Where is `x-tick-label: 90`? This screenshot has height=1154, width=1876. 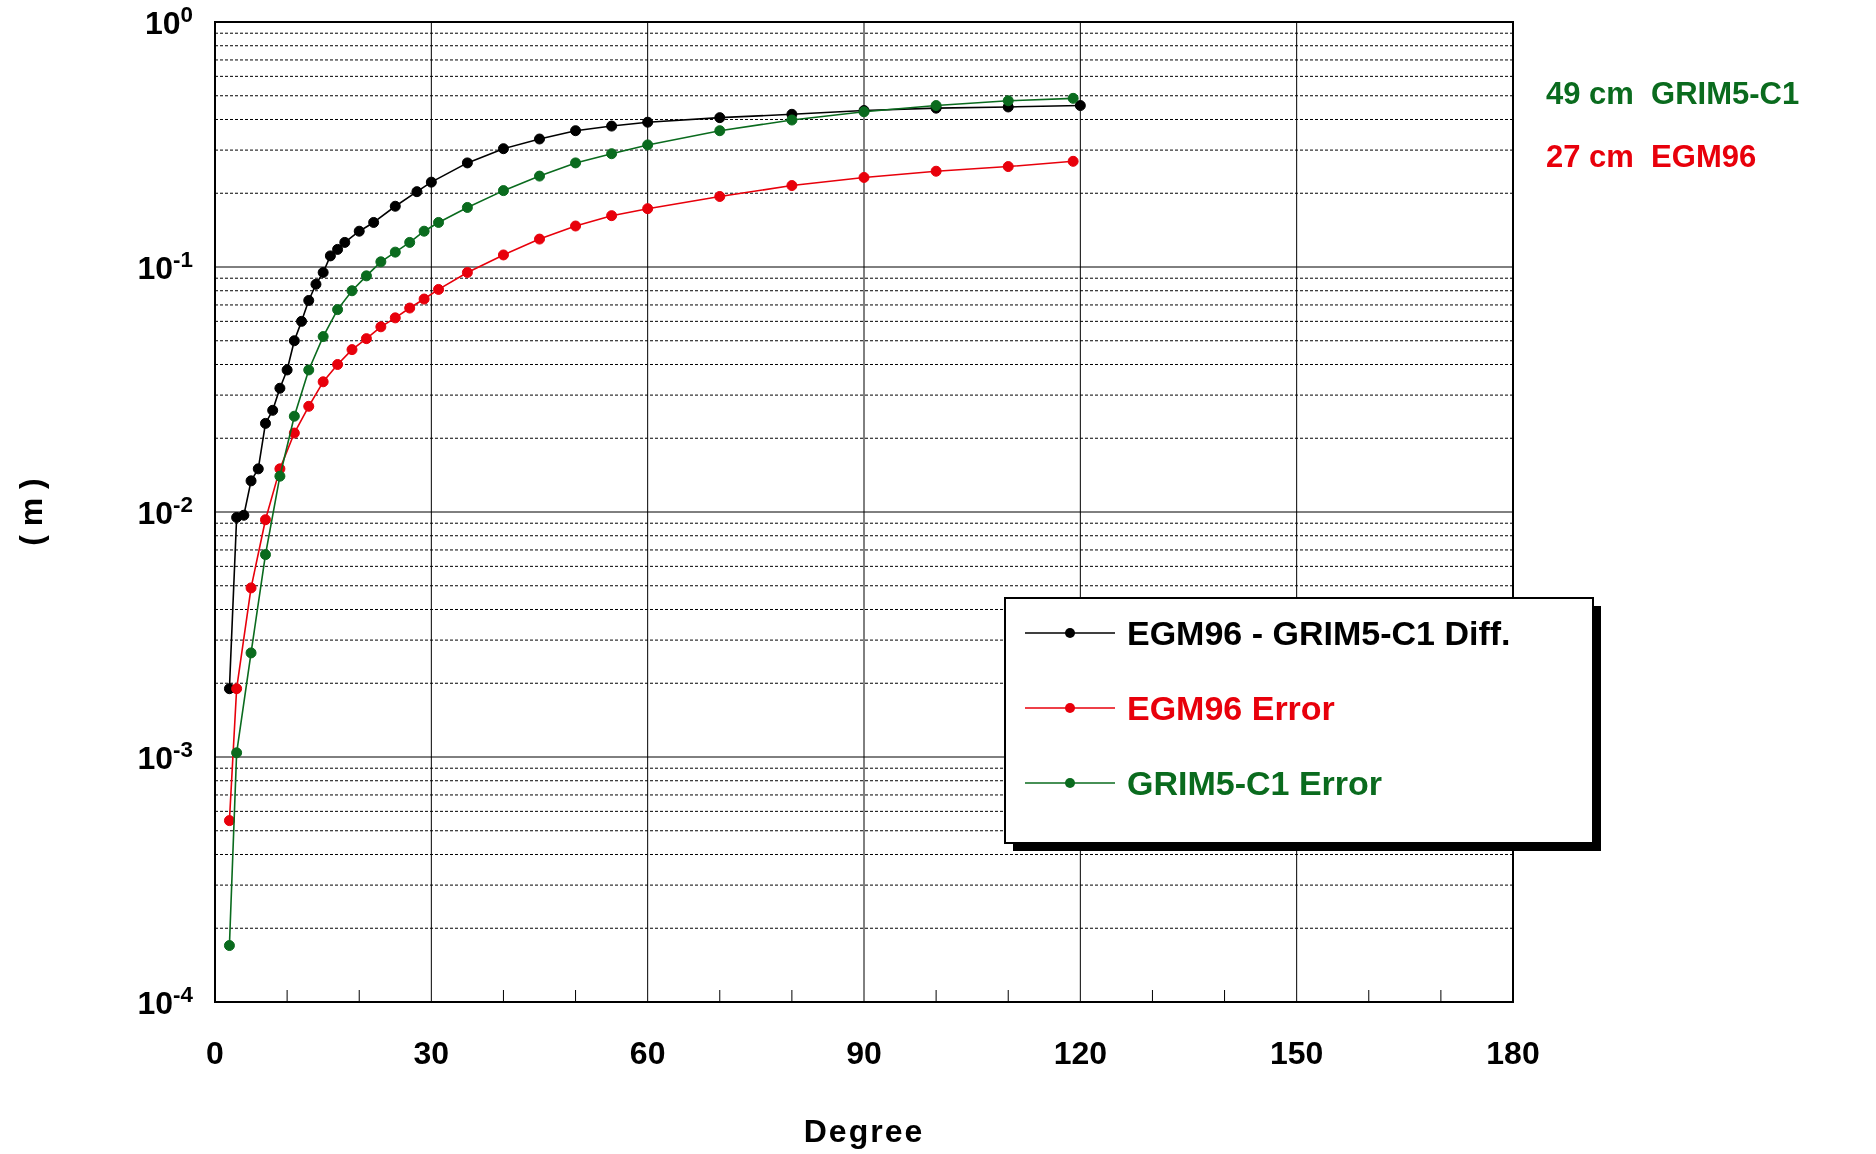
x-tick-label: 90 is located at coordinates (864, 1053).